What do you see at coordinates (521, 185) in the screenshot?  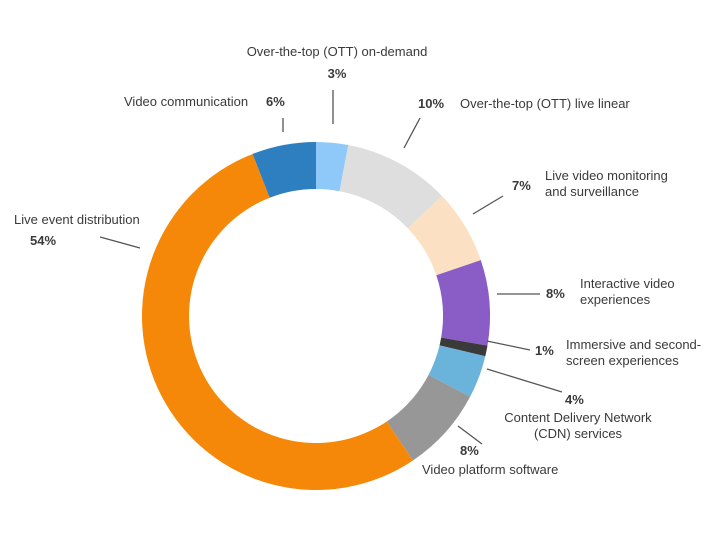 I see `slice-value-label-2: 7%` at bounding box center [521, 185].